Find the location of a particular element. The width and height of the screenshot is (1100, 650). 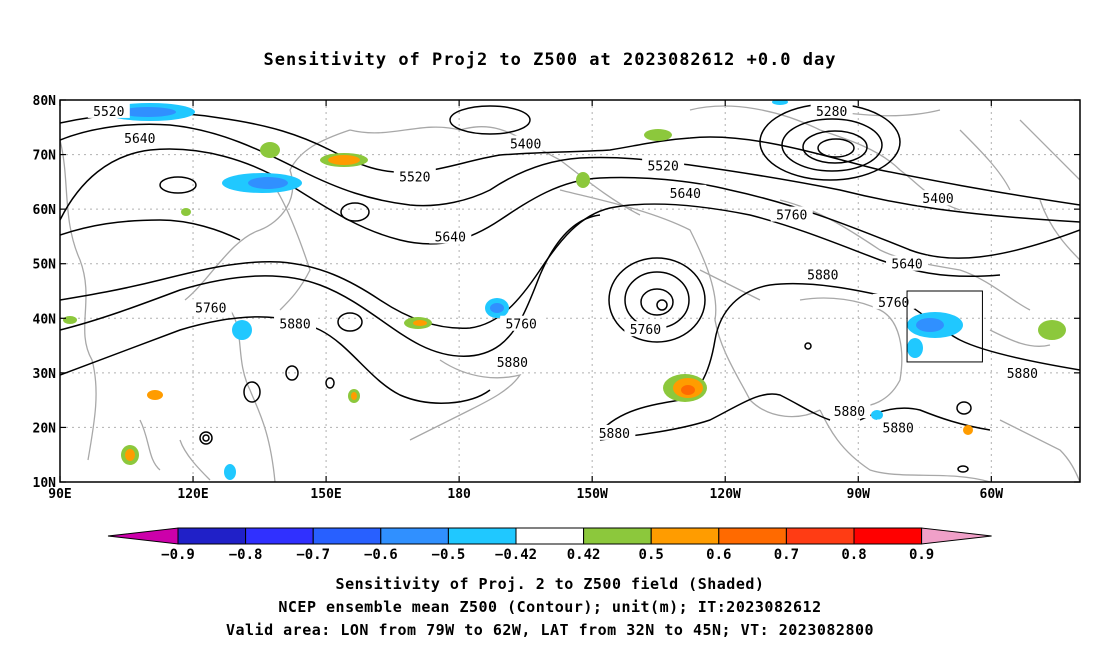

latitude-labels: 80N 70N 60N 50N 40N 30N 20N 10N is located at coordinates (45, 292).